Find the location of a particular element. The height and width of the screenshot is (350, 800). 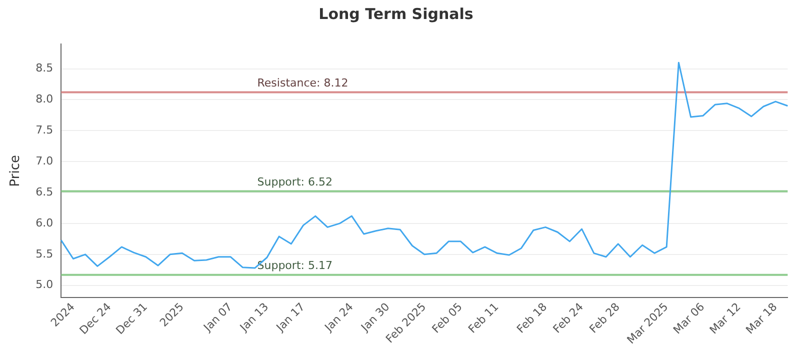

ref-line-label: Support: 6.52 is located at coordinates (294, 182).